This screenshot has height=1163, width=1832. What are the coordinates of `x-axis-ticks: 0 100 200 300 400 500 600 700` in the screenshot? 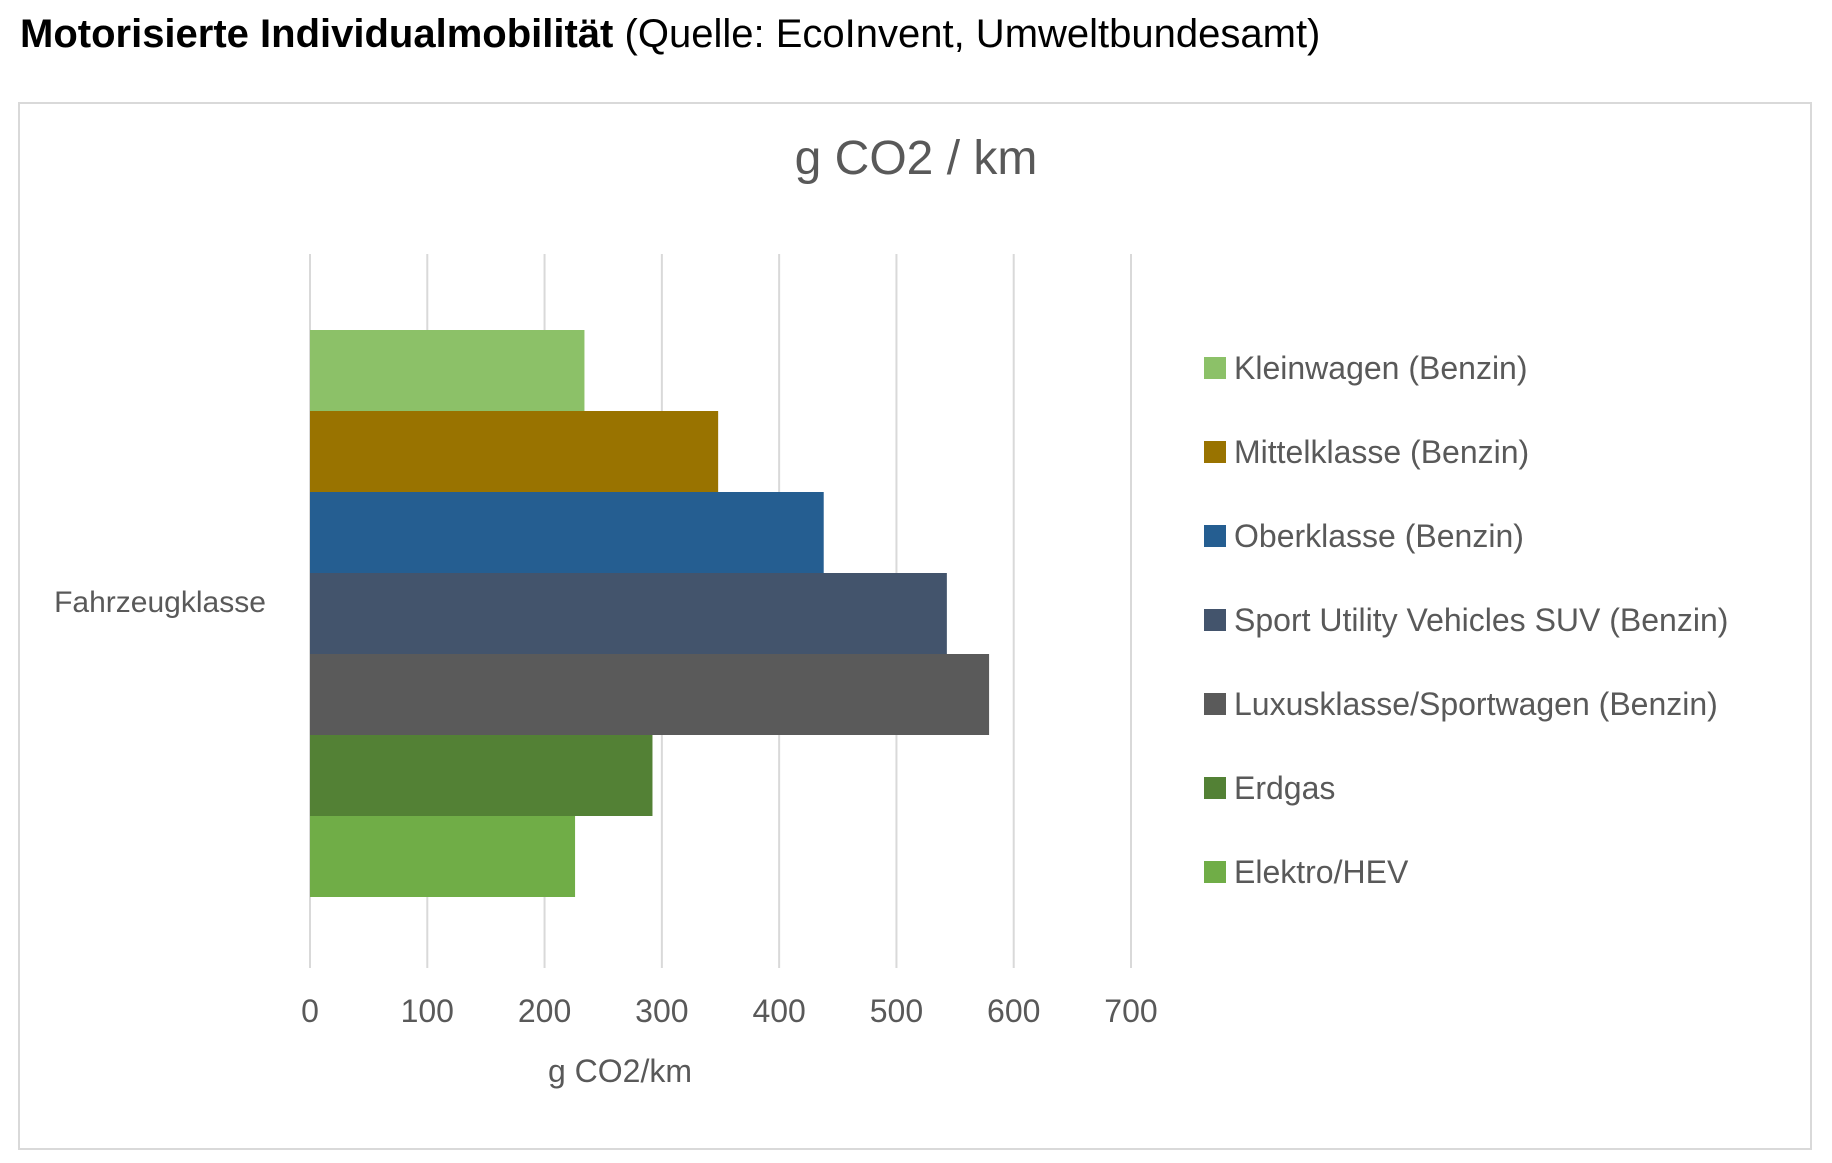 It's located at (729, 1011).